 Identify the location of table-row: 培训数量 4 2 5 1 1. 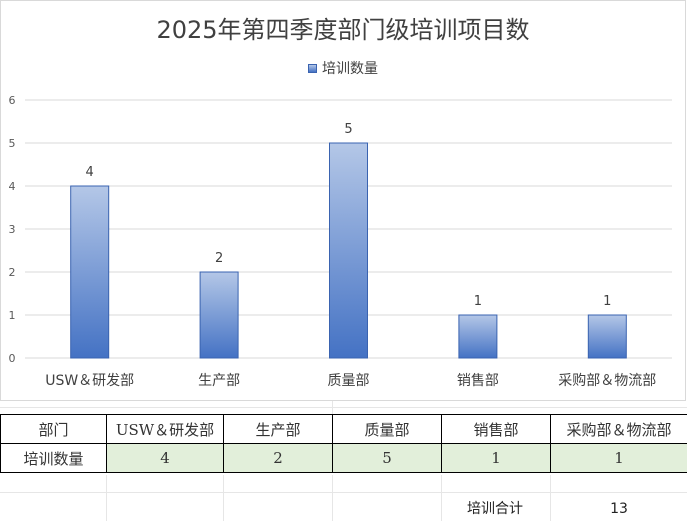
(343, 458).